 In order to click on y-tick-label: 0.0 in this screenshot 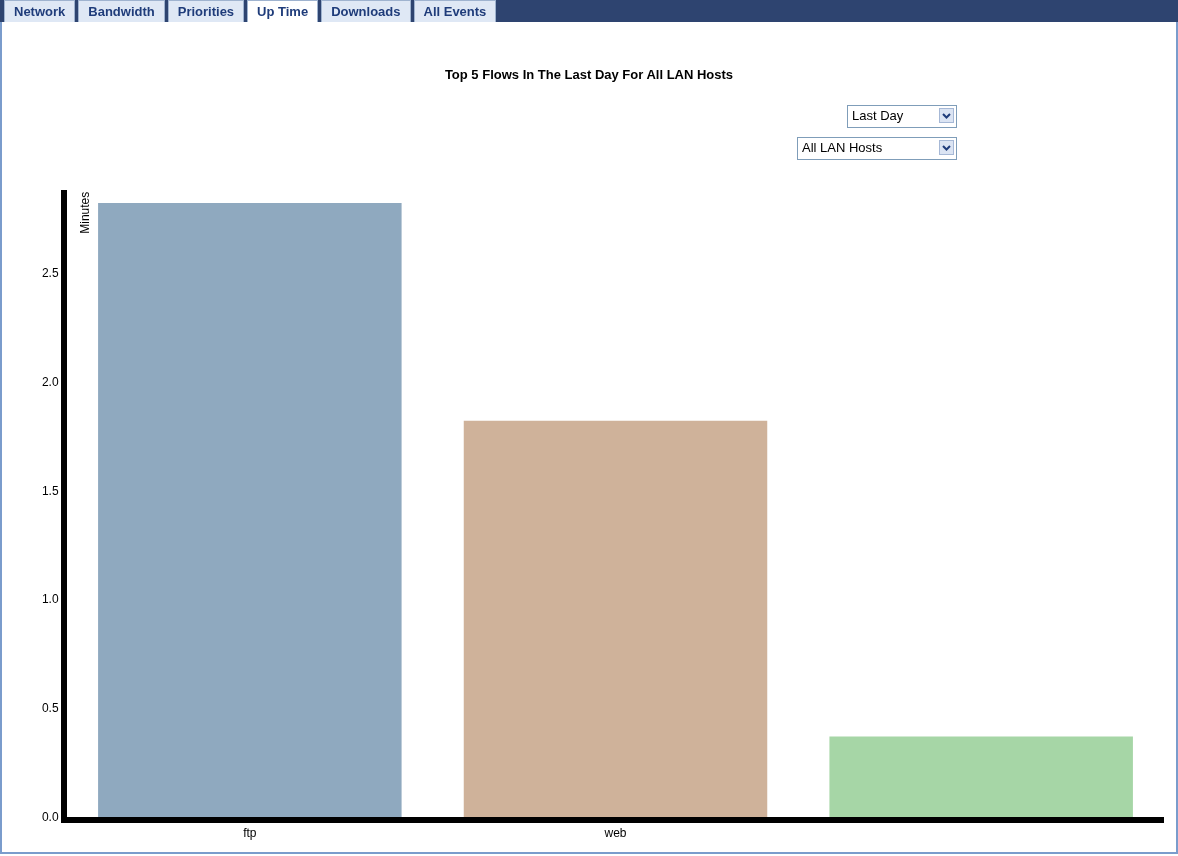, I will do `click(50, 817)`.